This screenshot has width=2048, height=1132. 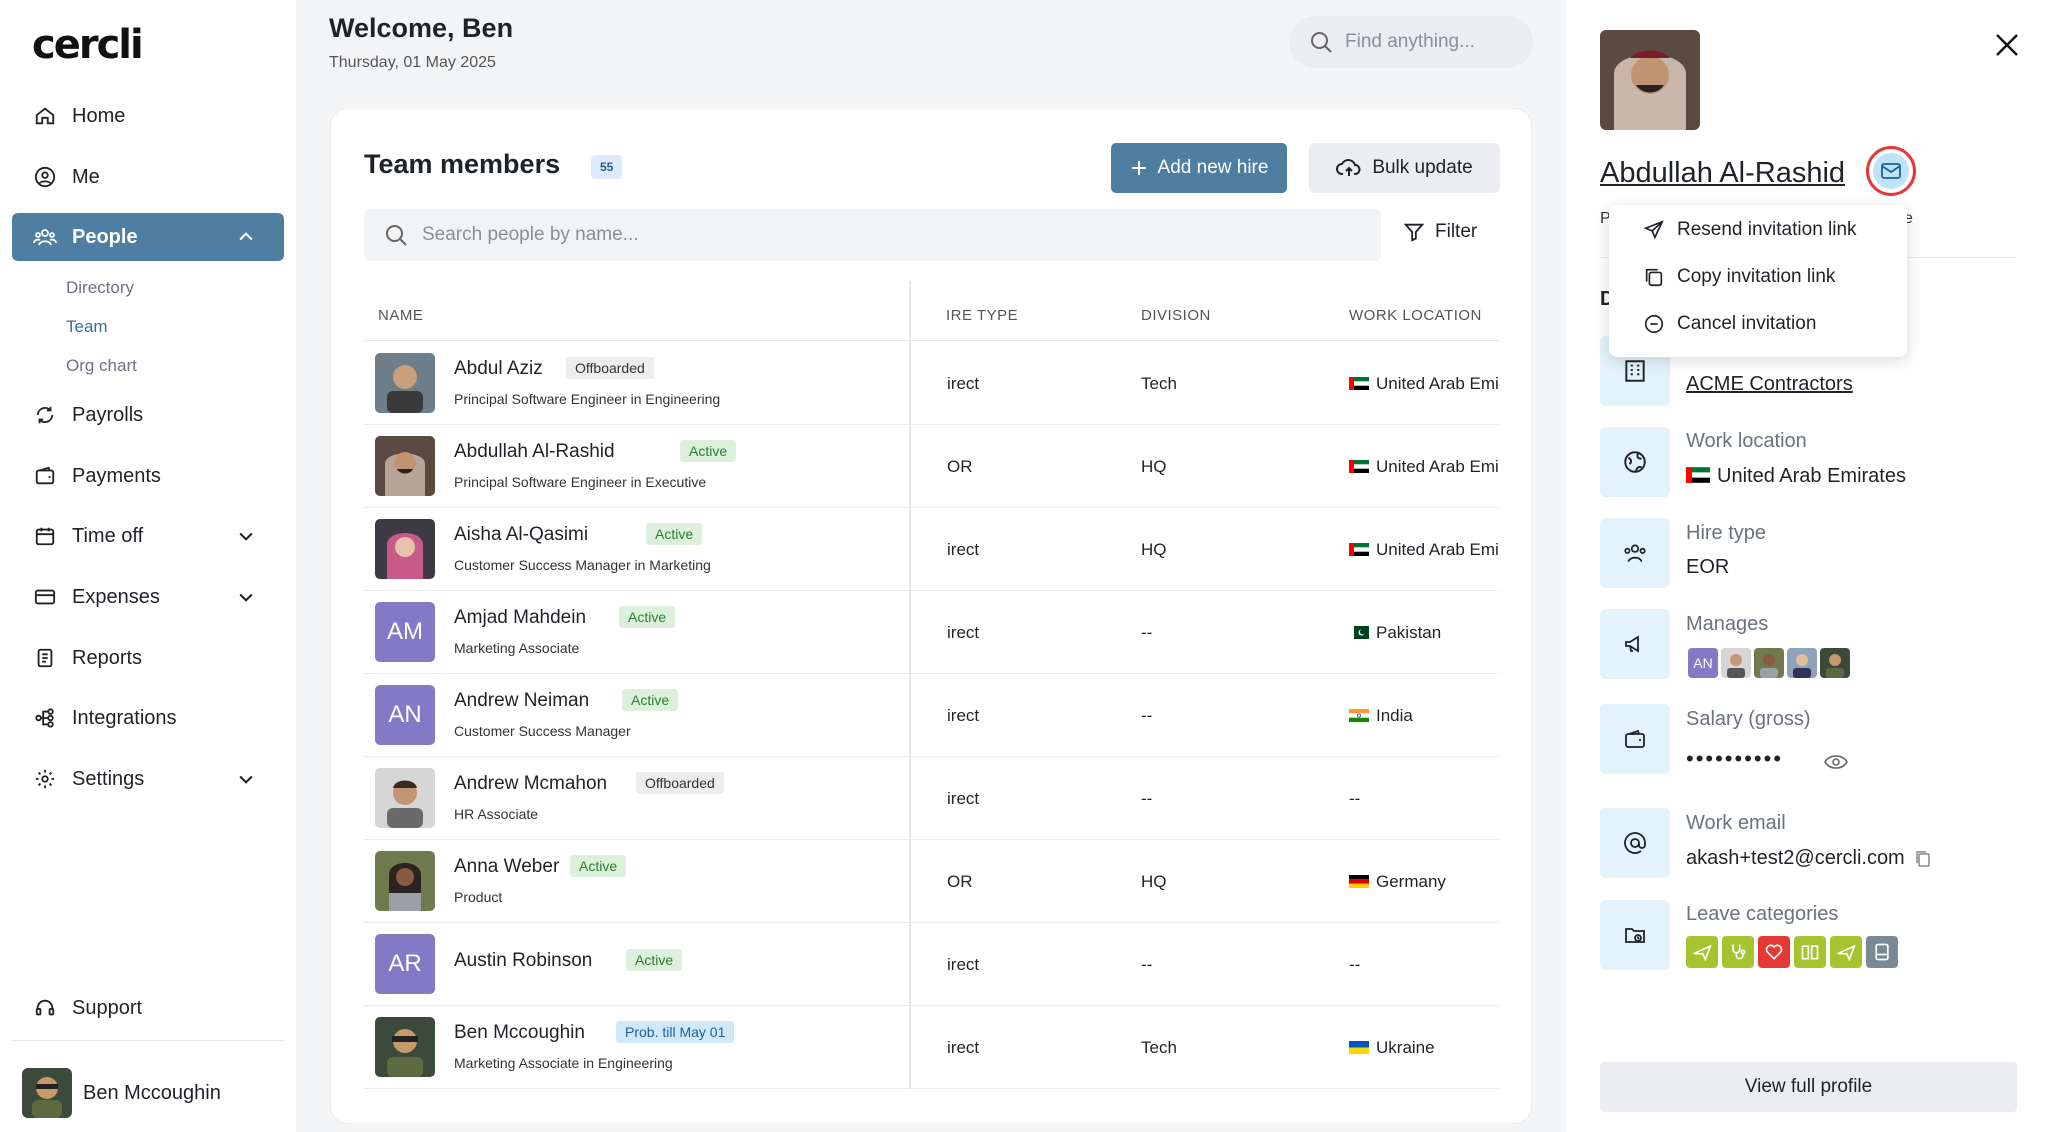 What do you see at coordinates (910, 685) in the screenshot?
I see `column-divider` at bounding box center [910, 685].